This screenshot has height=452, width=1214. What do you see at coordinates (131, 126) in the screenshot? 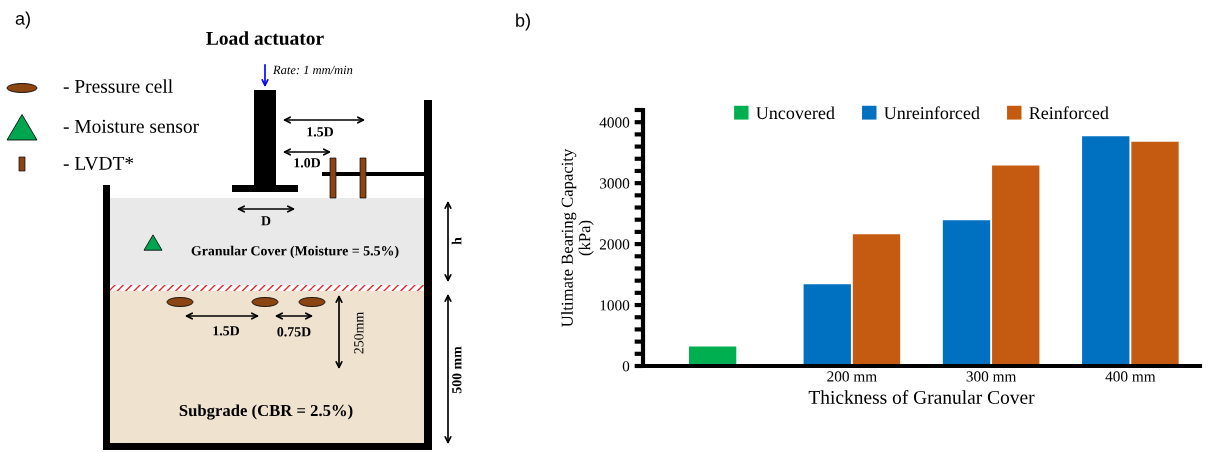
I see `text: - Moisture sensor` at bounding box center [131, 126].